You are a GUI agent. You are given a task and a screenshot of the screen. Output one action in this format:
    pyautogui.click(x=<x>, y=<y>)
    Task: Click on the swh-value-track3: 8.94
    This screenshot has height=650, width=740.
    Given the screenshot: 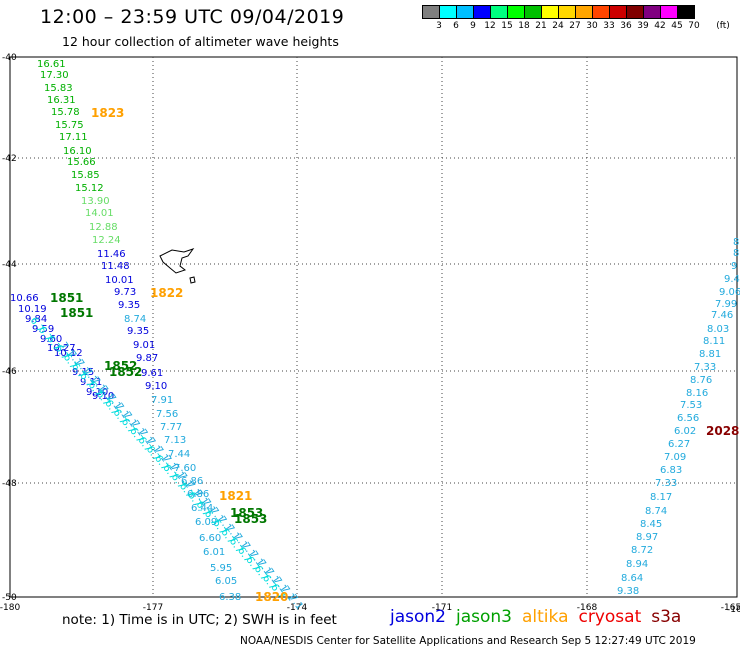 What is the action you would take?
    pyautogui.click(x=637, y=564)
    